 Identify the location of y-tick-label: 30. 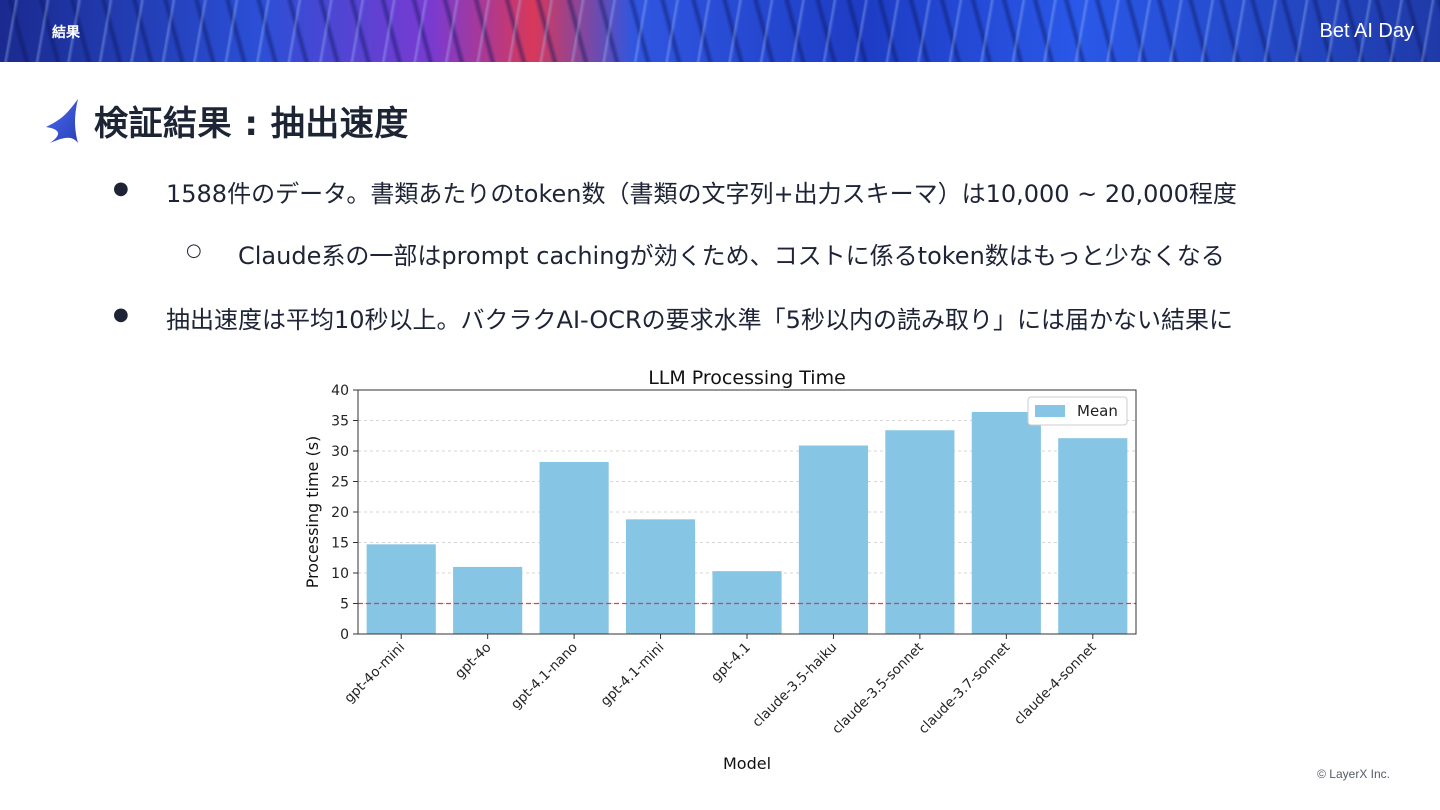
(340, 452).